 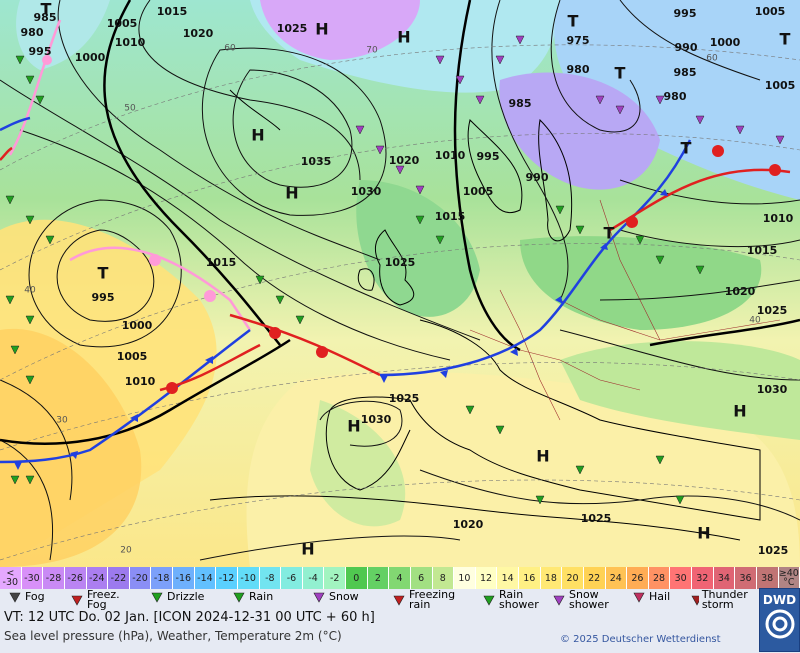 What do you see at coordinates (465, 578) in the screenshot?
I see `scale-cell: 10` at bounding box center [465, 578].